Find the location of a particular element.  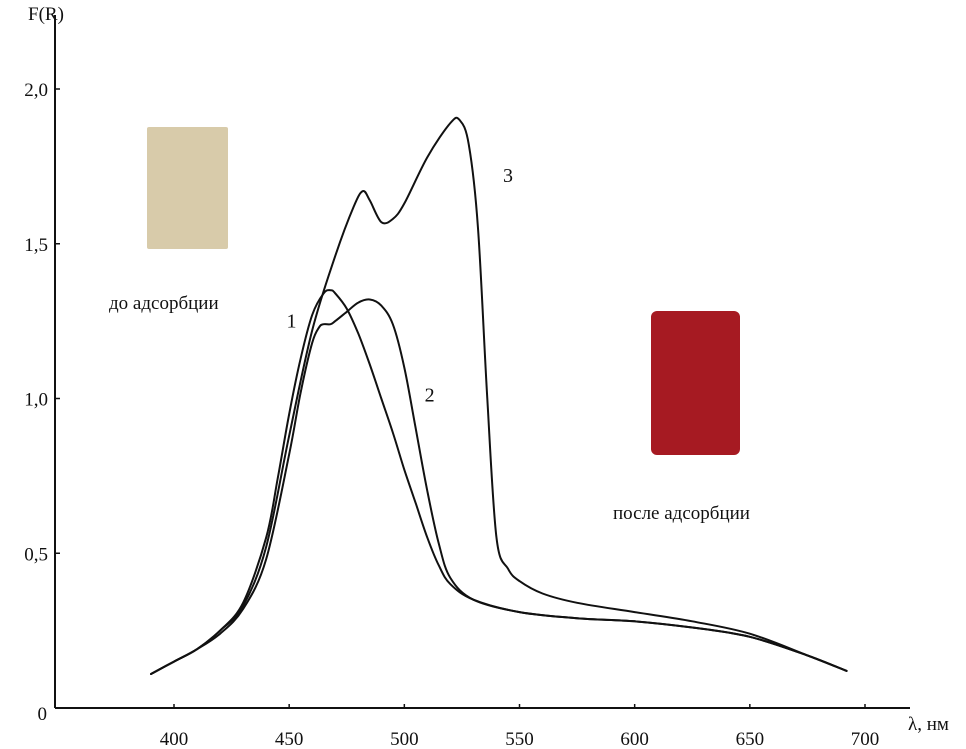

curve-label-1: 1 is located at coordinates (291, 321).